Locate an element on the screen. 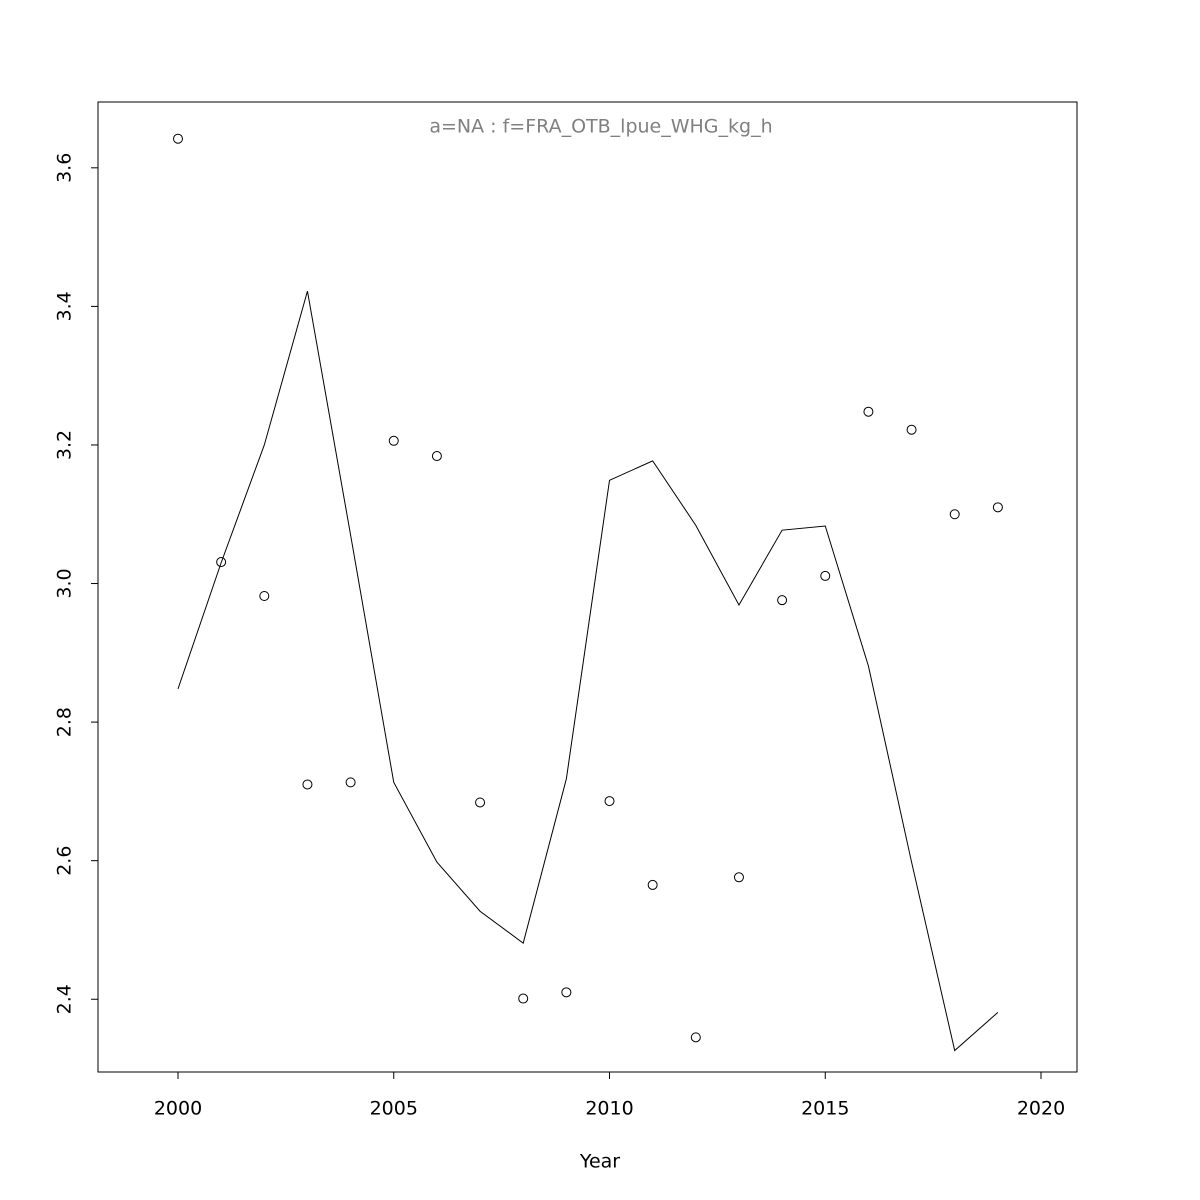  y-tick-label: 3.6 is located at coordinates (65, 168).